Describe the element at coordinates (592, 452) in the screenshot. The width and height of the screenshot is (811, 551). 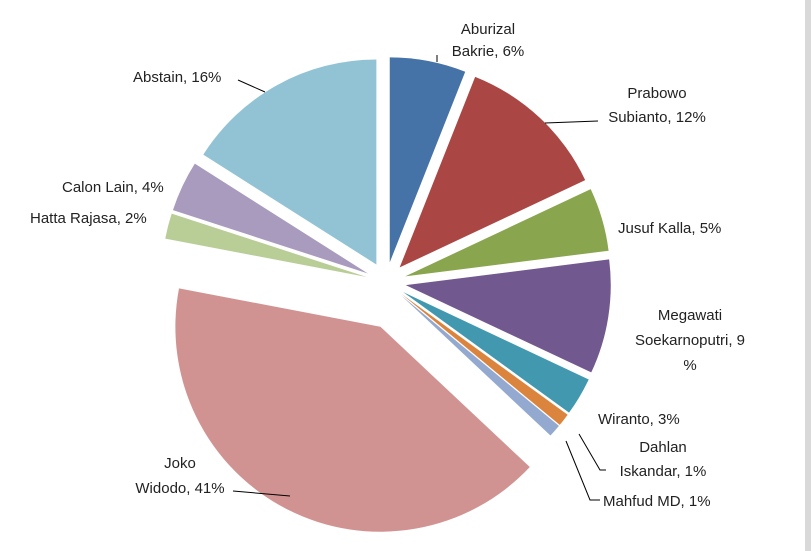
I see `leader-line-dahlan-iskandar` at that location.